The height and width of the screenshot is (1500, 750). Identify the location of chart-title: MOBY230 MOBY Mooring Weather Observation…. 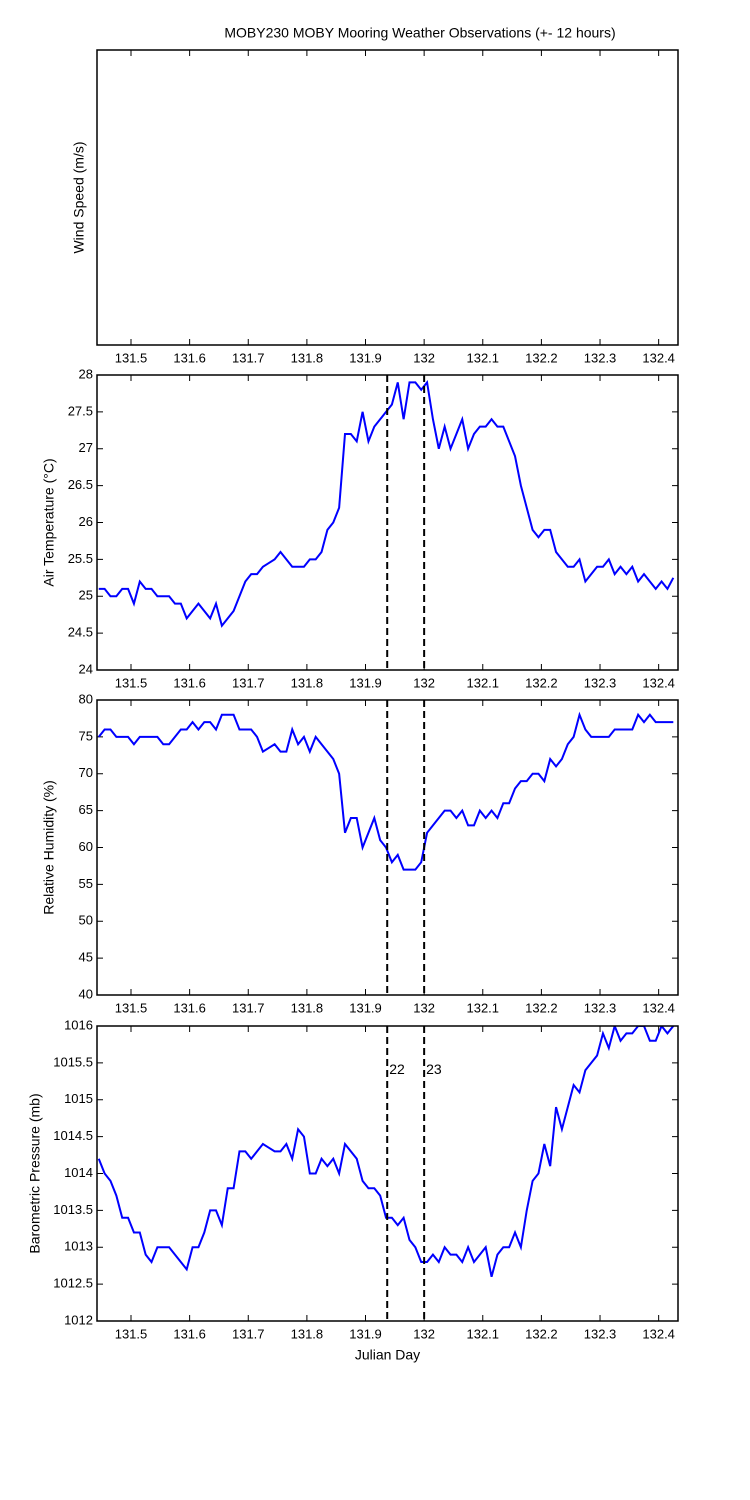
(419, 33).